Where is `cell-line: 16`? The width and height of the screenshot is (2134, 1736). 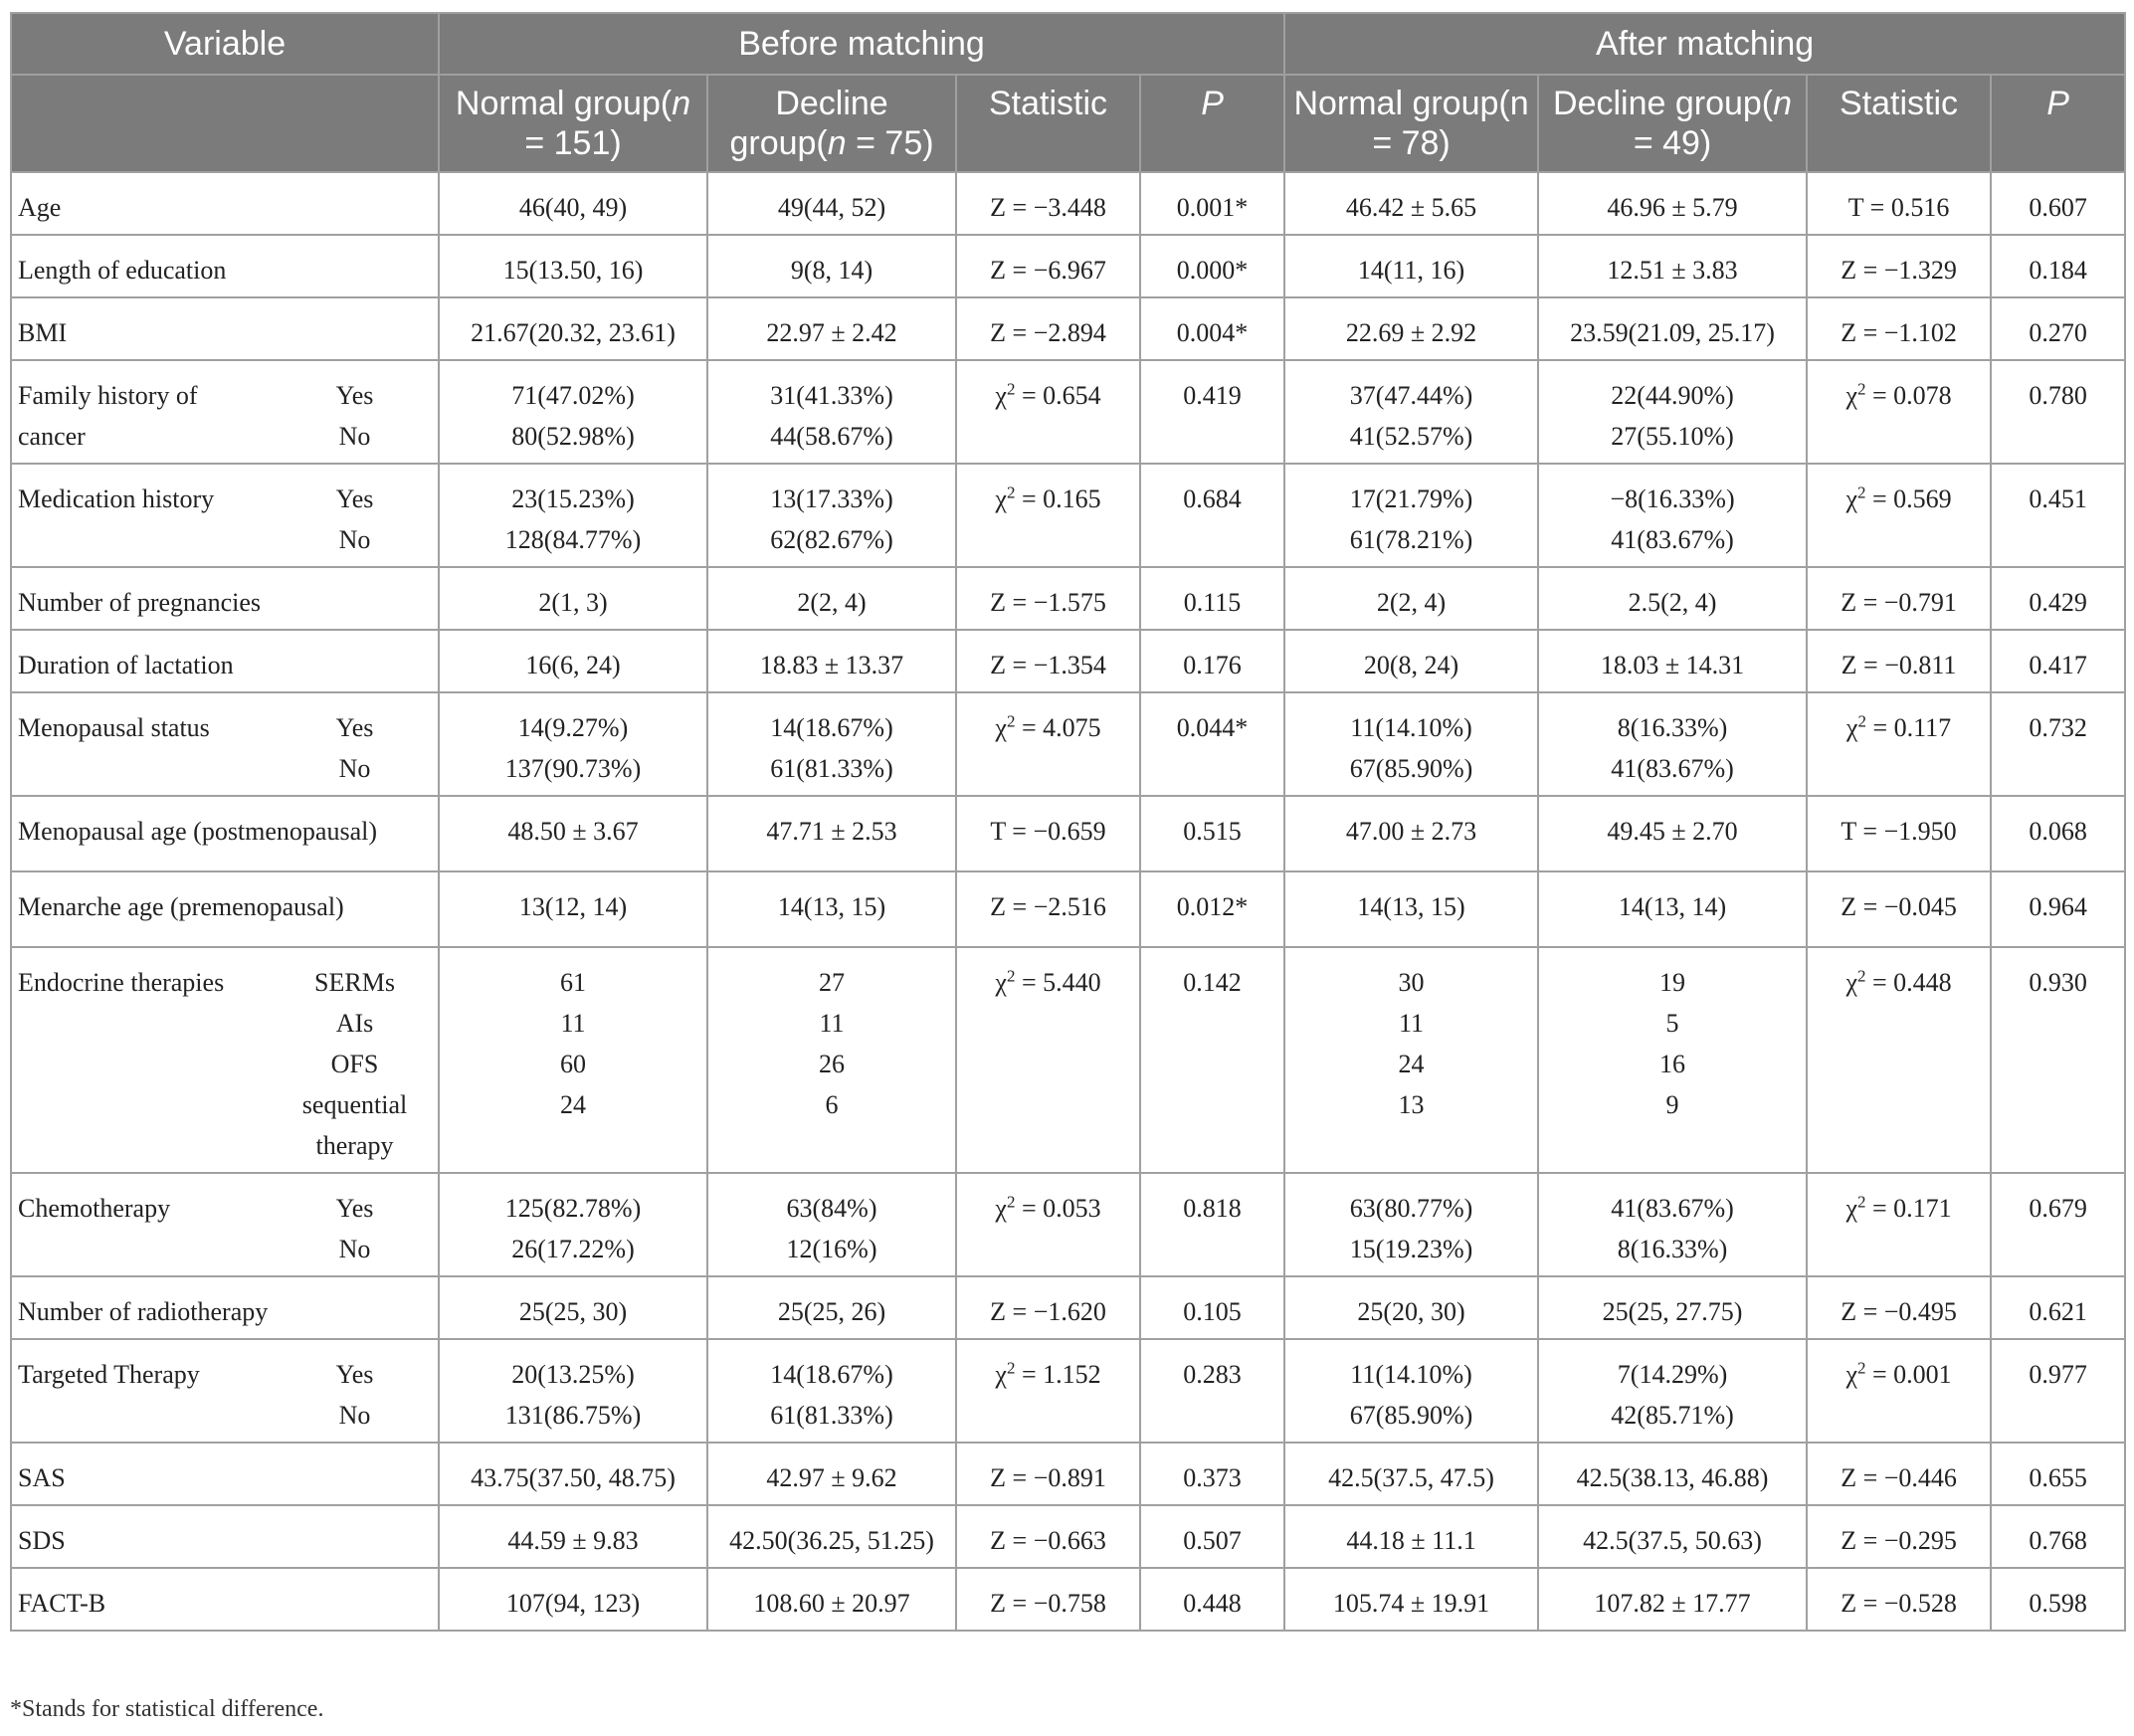
cell-line: 16 is located at coordinates (1672, 1064).